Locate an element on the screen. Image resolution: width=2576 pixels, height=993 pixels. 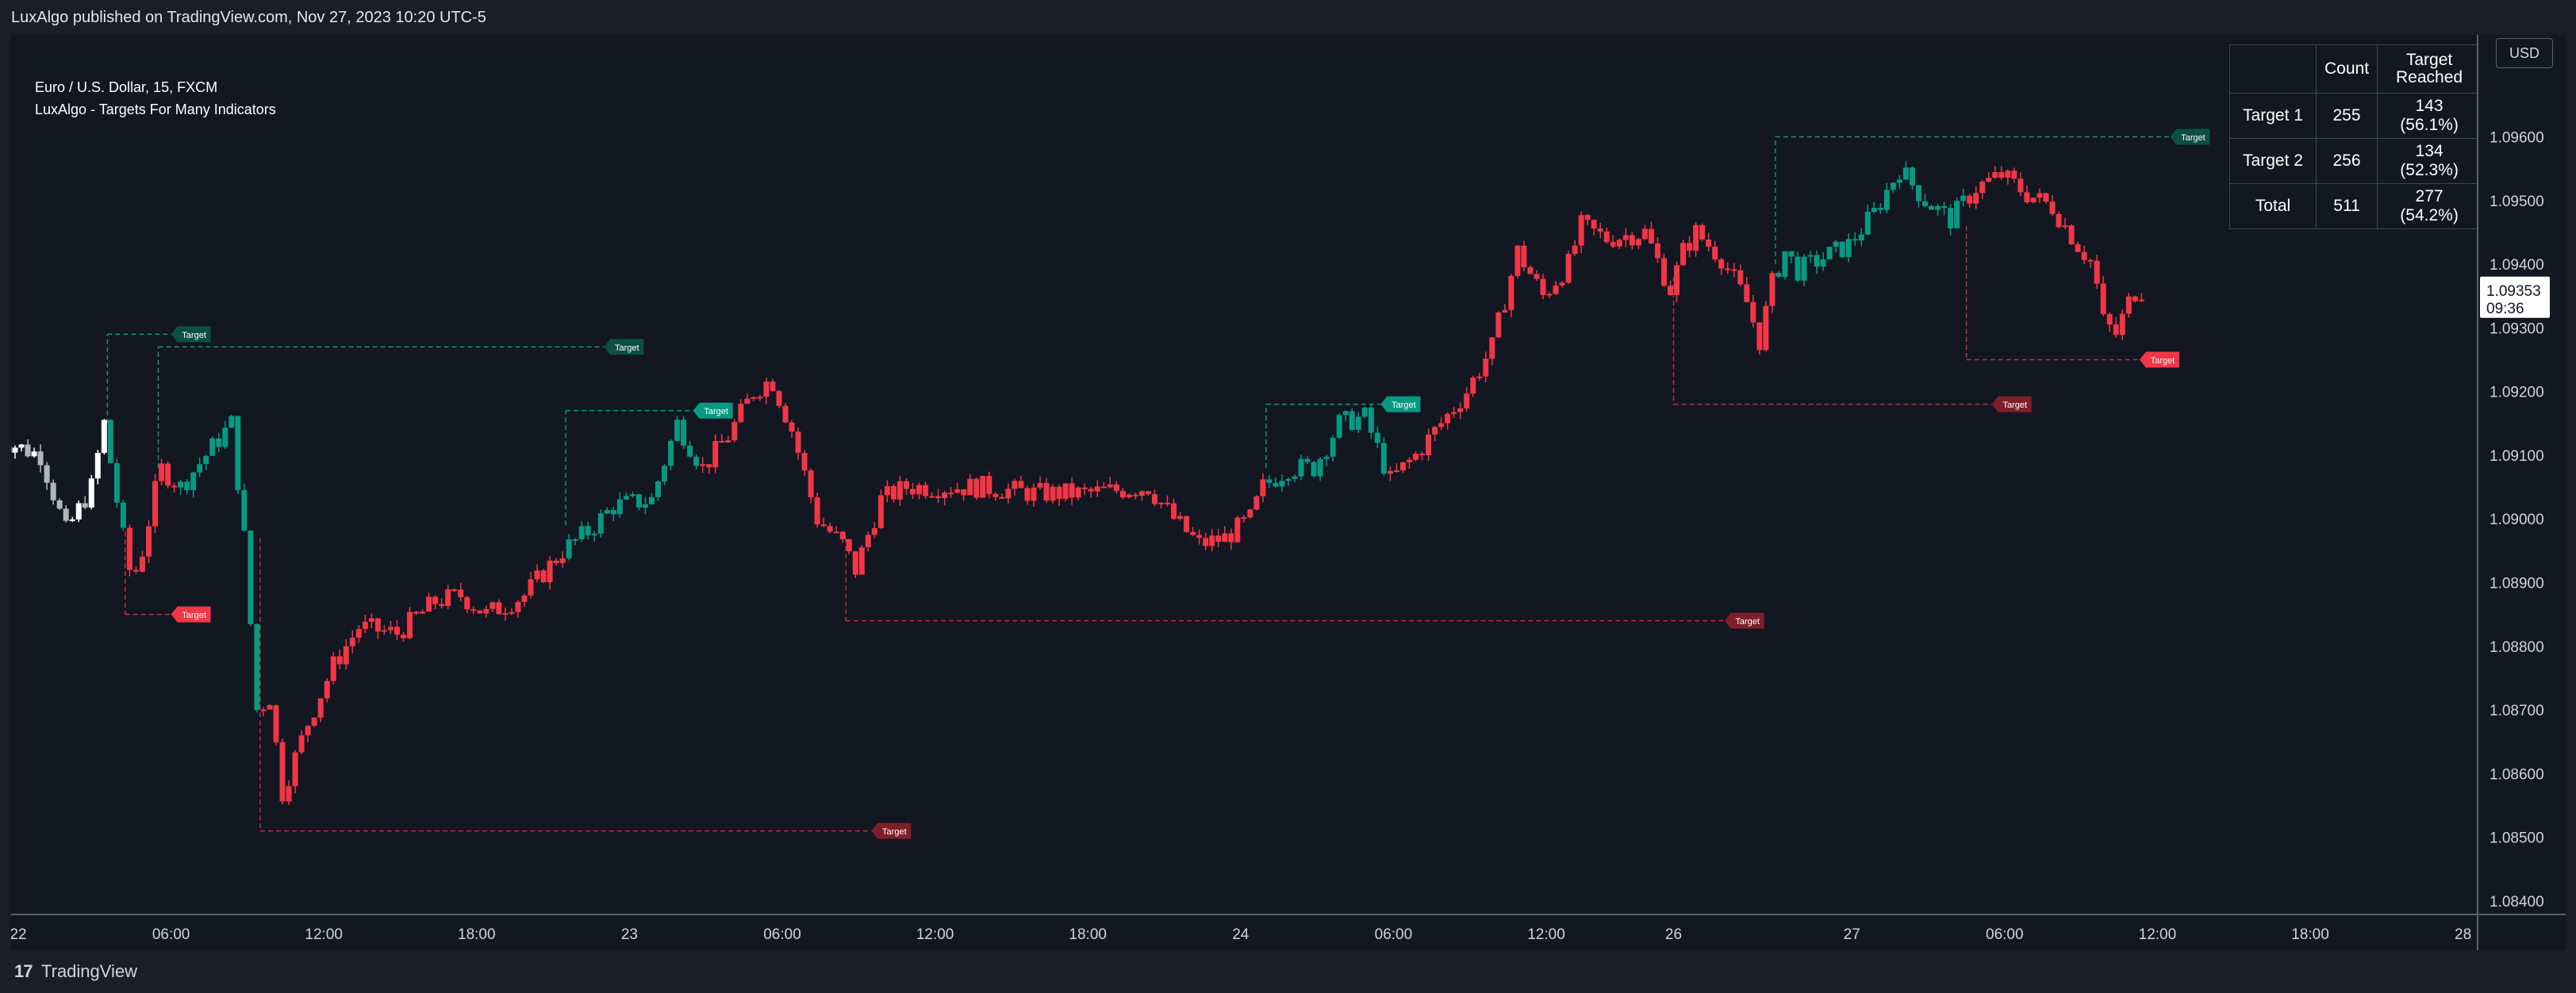
stats-row-label: Total is located at coordinates (2273, 206).